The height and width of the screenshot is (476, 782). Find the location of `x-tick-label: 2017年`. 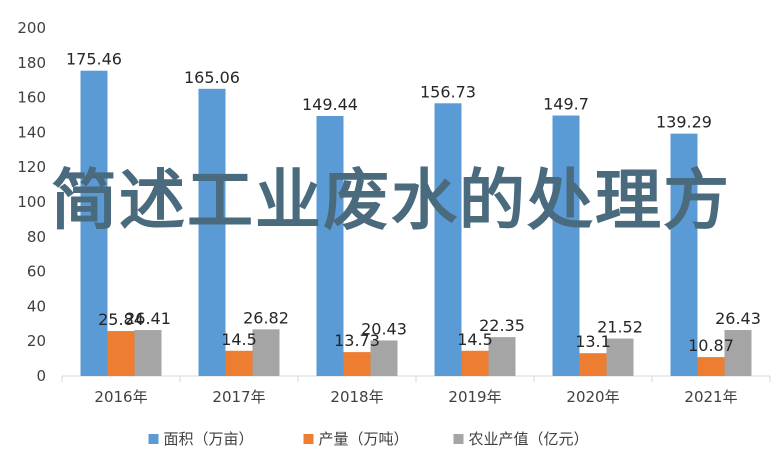

x-tick-label: 2017年 is located at coordinates (238, 397).